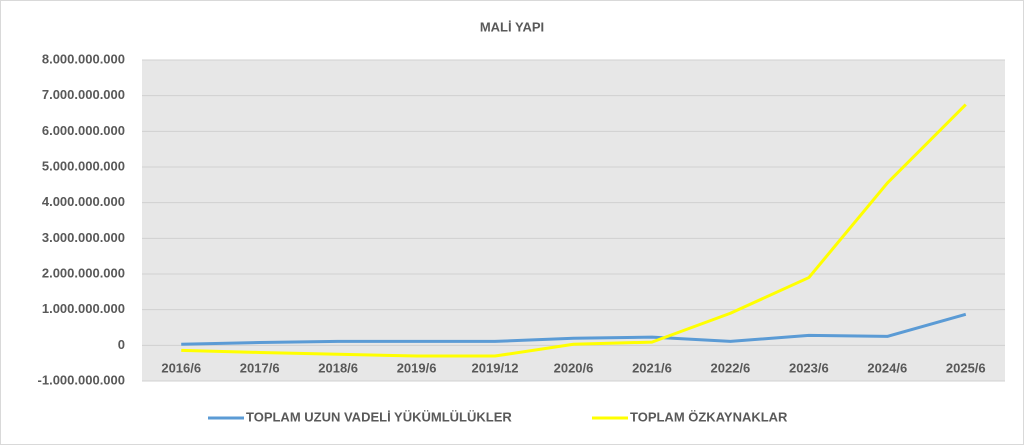 The width and height of the screenshot is (1024, 445). I want to click on y-tick-label: 6.000.000.000, so click(83, 130).